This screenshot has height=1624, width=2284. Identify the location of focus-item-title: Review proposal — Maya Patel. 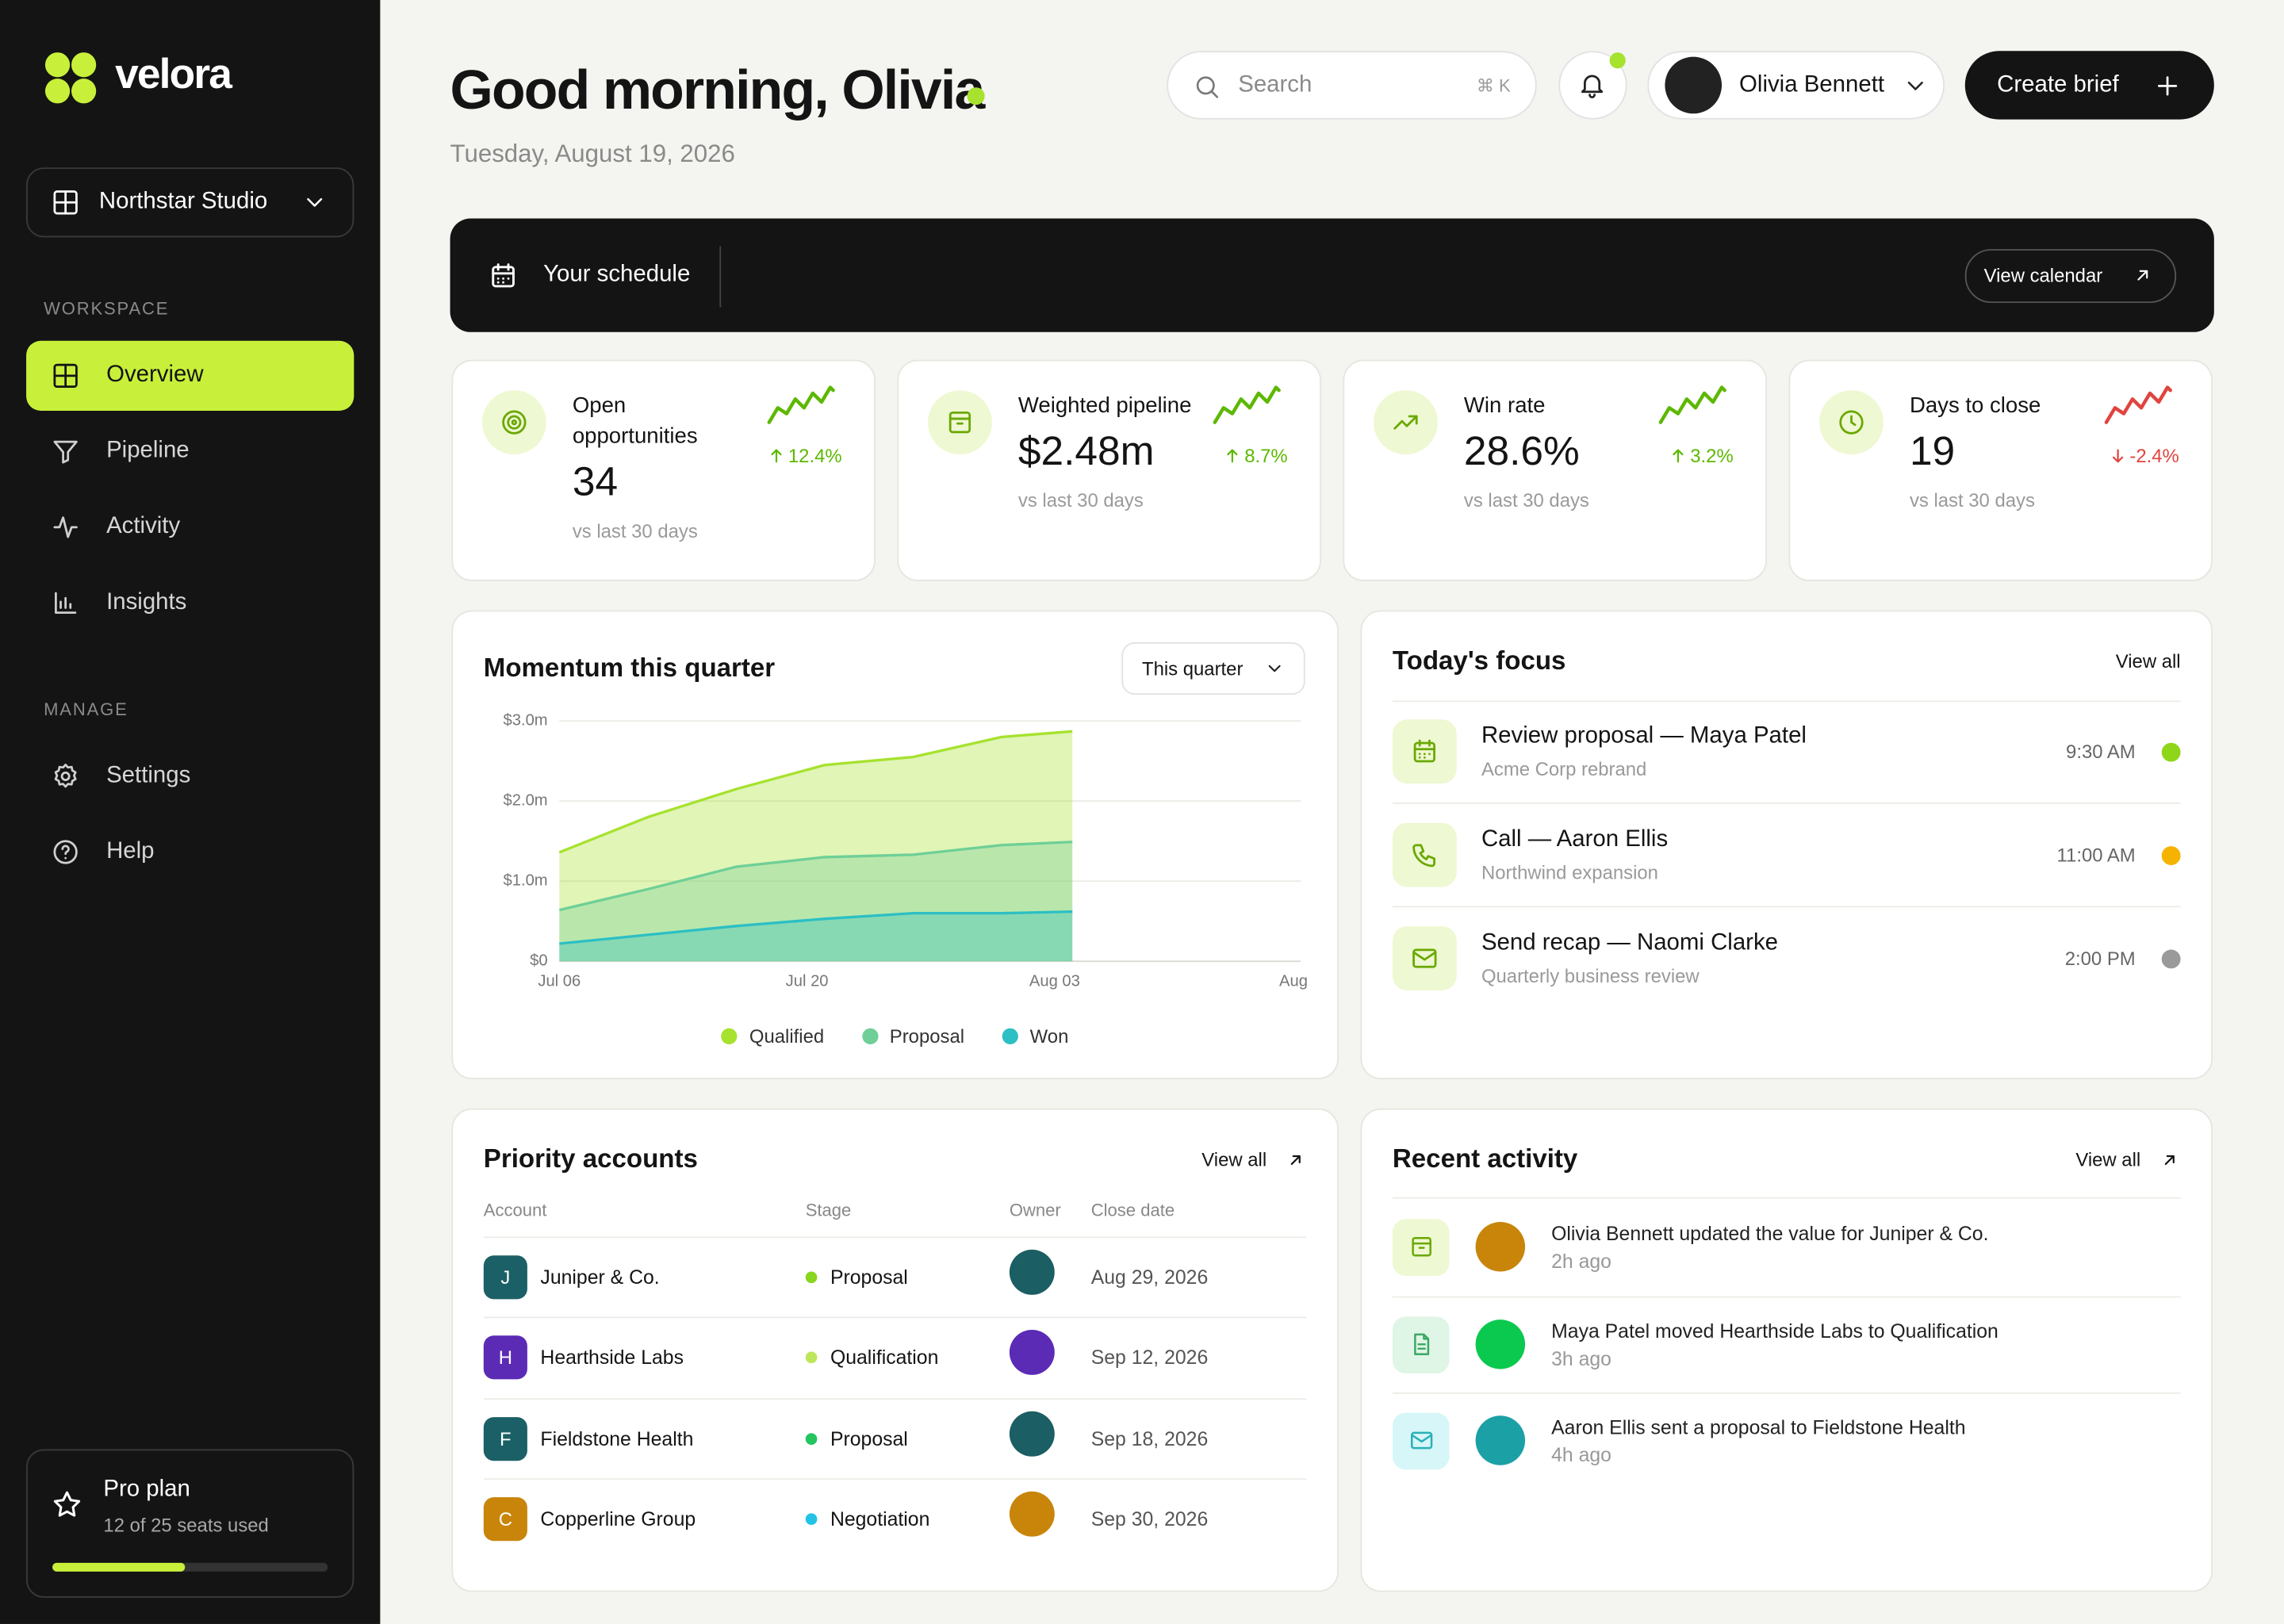
(1644, 736).